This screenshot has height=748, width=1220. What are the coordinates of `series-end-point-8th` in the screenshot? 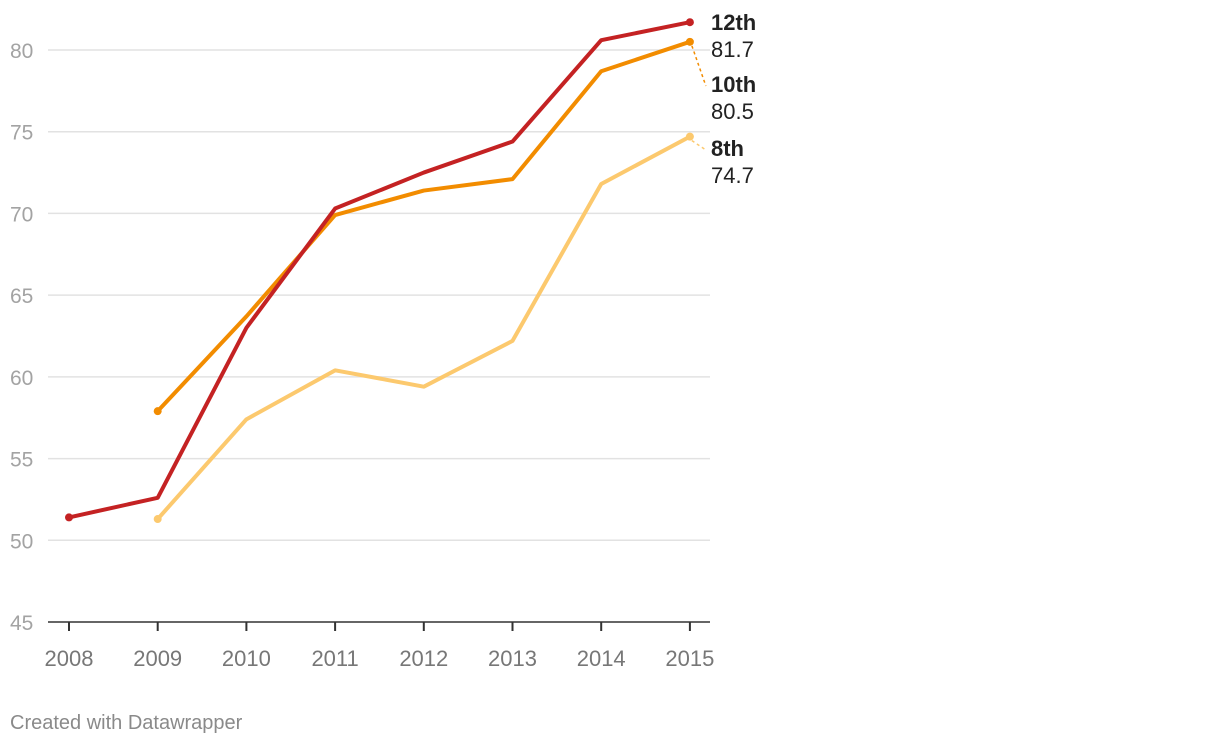 It's located at (689, 136).